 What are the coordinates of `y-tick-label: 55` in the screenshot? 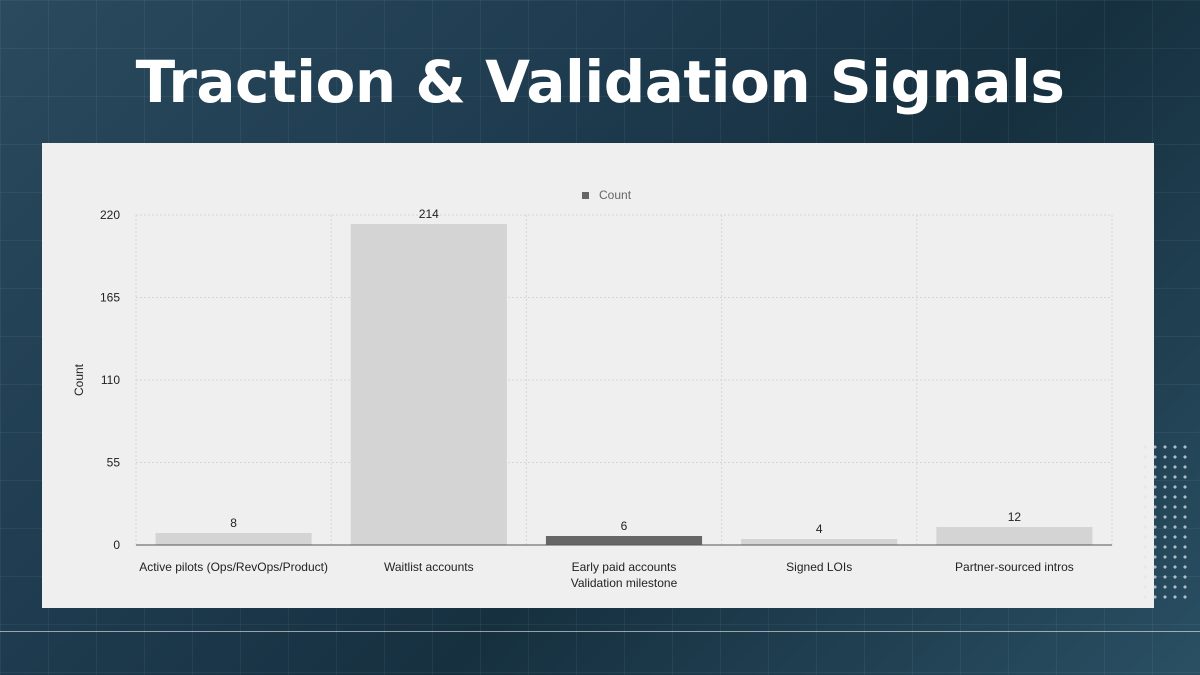 It's located at (114, 463).